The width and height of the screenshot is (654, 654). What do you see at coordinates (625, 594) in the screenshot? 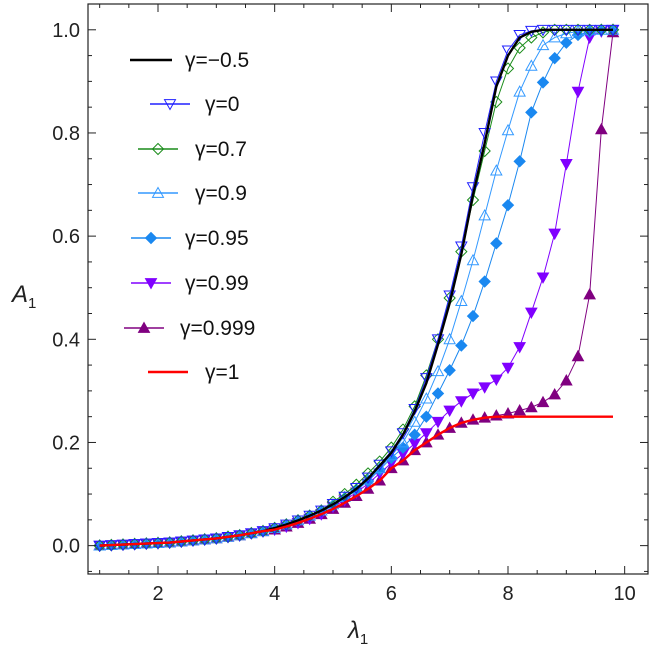
I see `x-tick-label: 10` at bounding box center [625, 594].